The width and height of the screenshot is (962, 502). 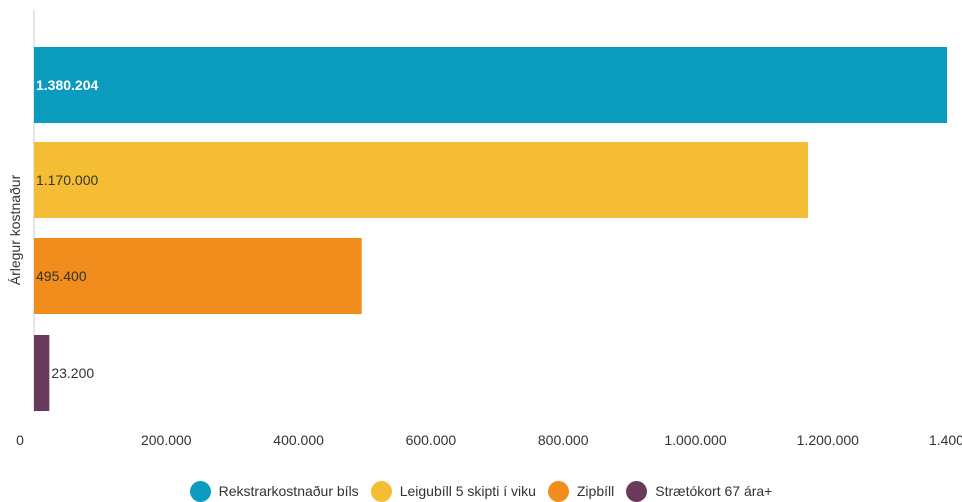 I want to click on legend-item-3: Zipbíll, so click(x=581, y=491).